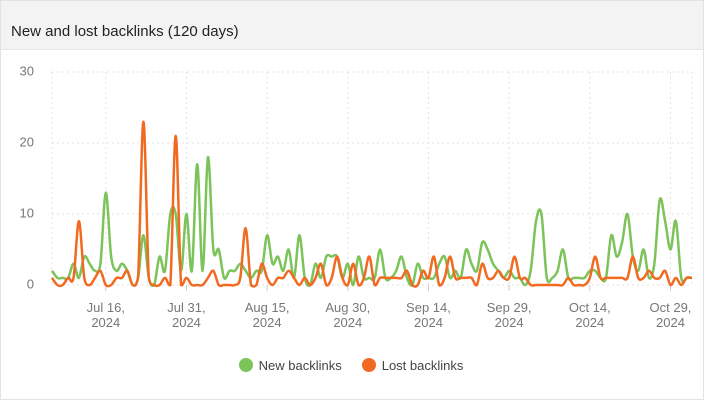 Image resolution: width=704 pixels, height=400 pixels. I want to click on x-tick-label: Sep 14, 2024, so click(428, 315).